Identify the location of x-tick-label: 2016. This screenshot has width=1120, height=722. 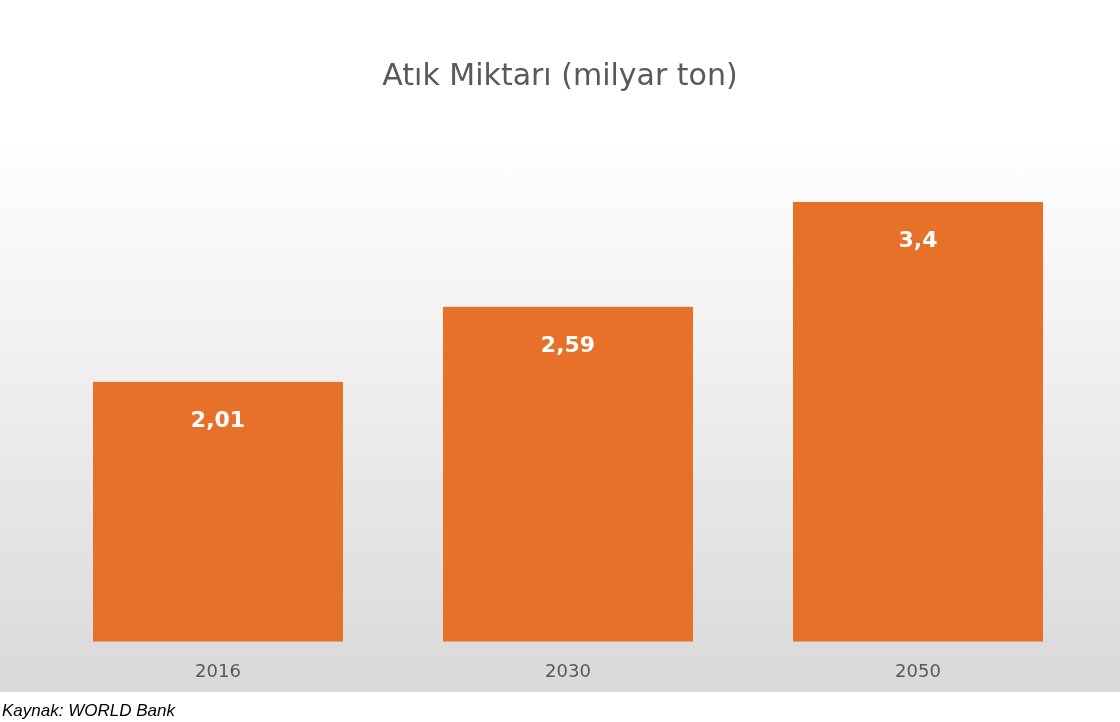
(218, 670).